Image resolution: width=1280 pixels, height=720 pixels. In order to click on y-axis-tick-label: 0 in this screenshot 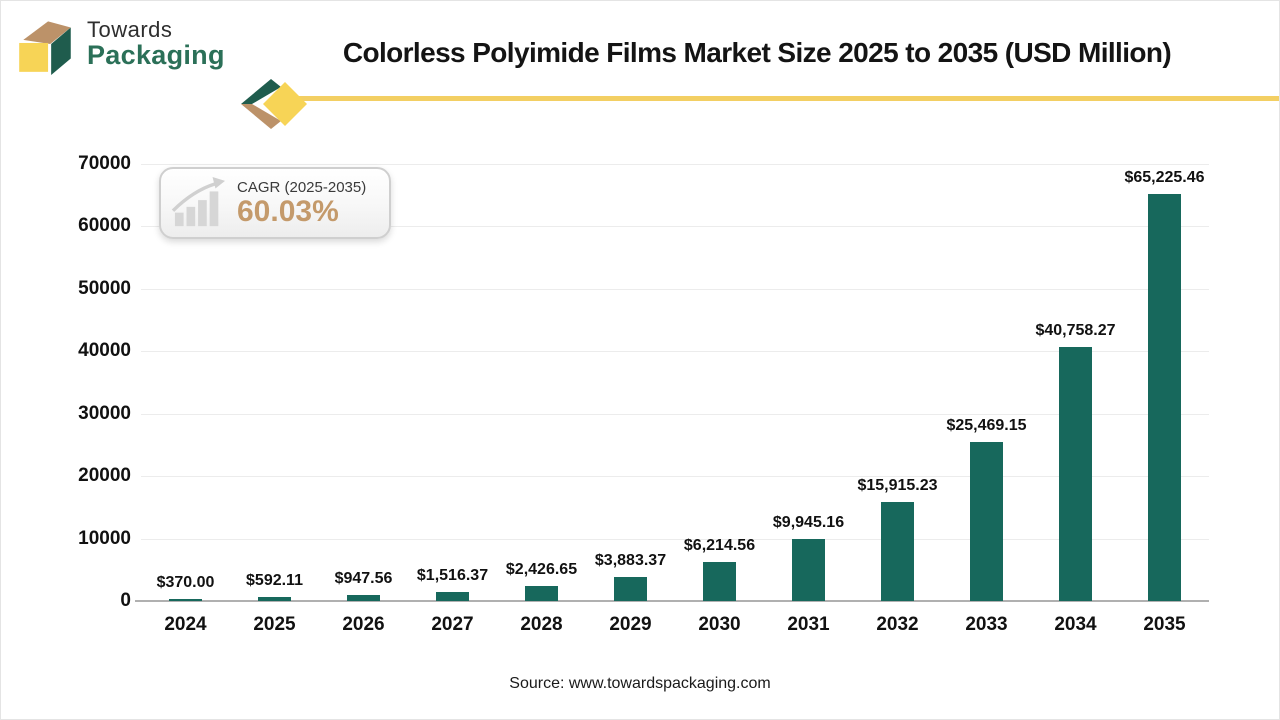, I will do `click(125, 600)`.